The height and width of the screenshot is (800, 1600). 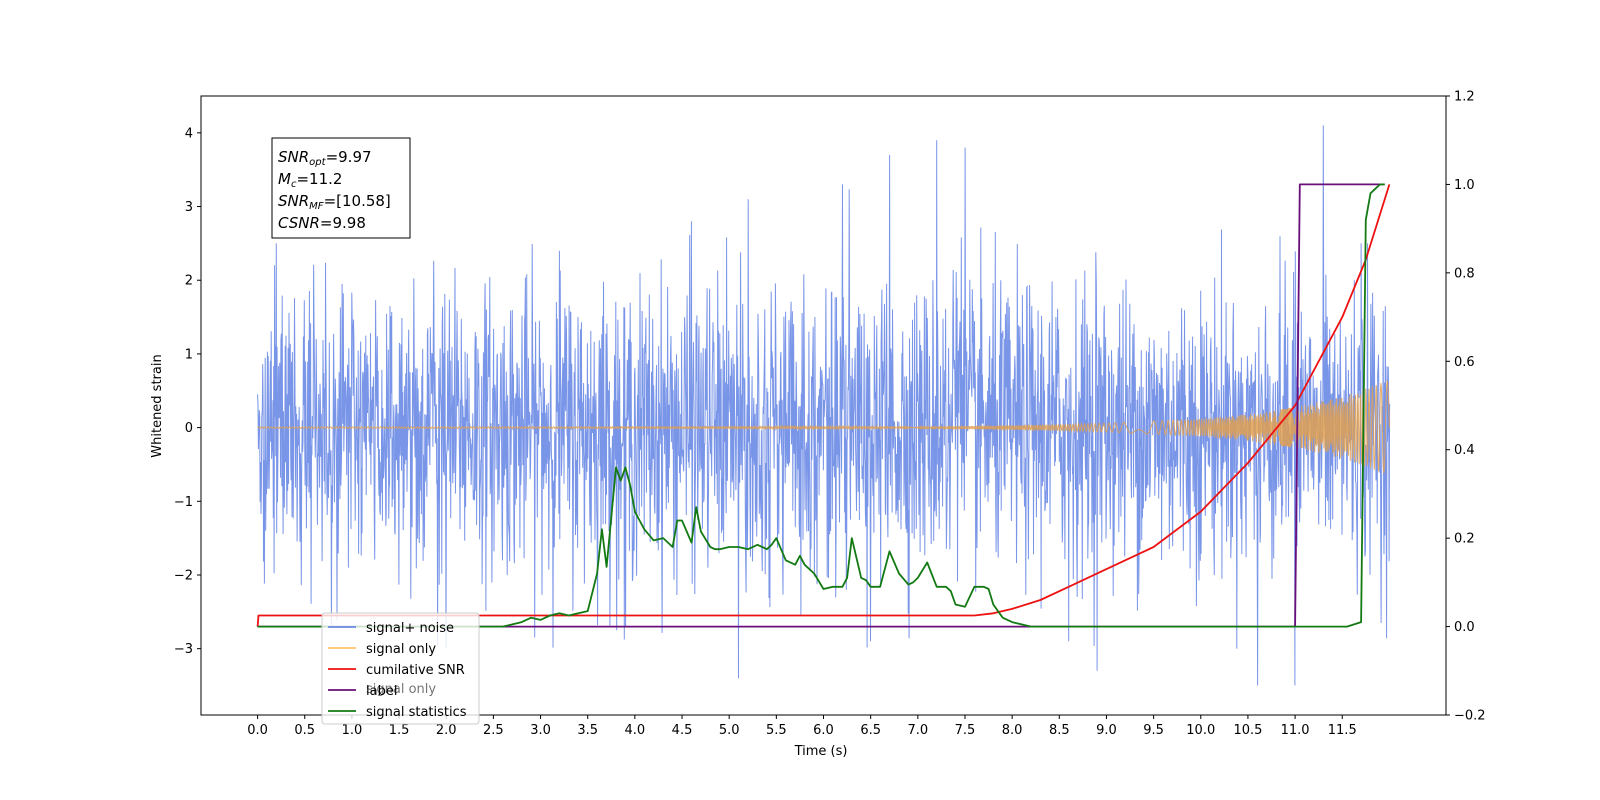 What do you see at coordinates (587, 730) in the screenshot?
I see `x-tick-label: 3.5` at bounding box center [587, 730].